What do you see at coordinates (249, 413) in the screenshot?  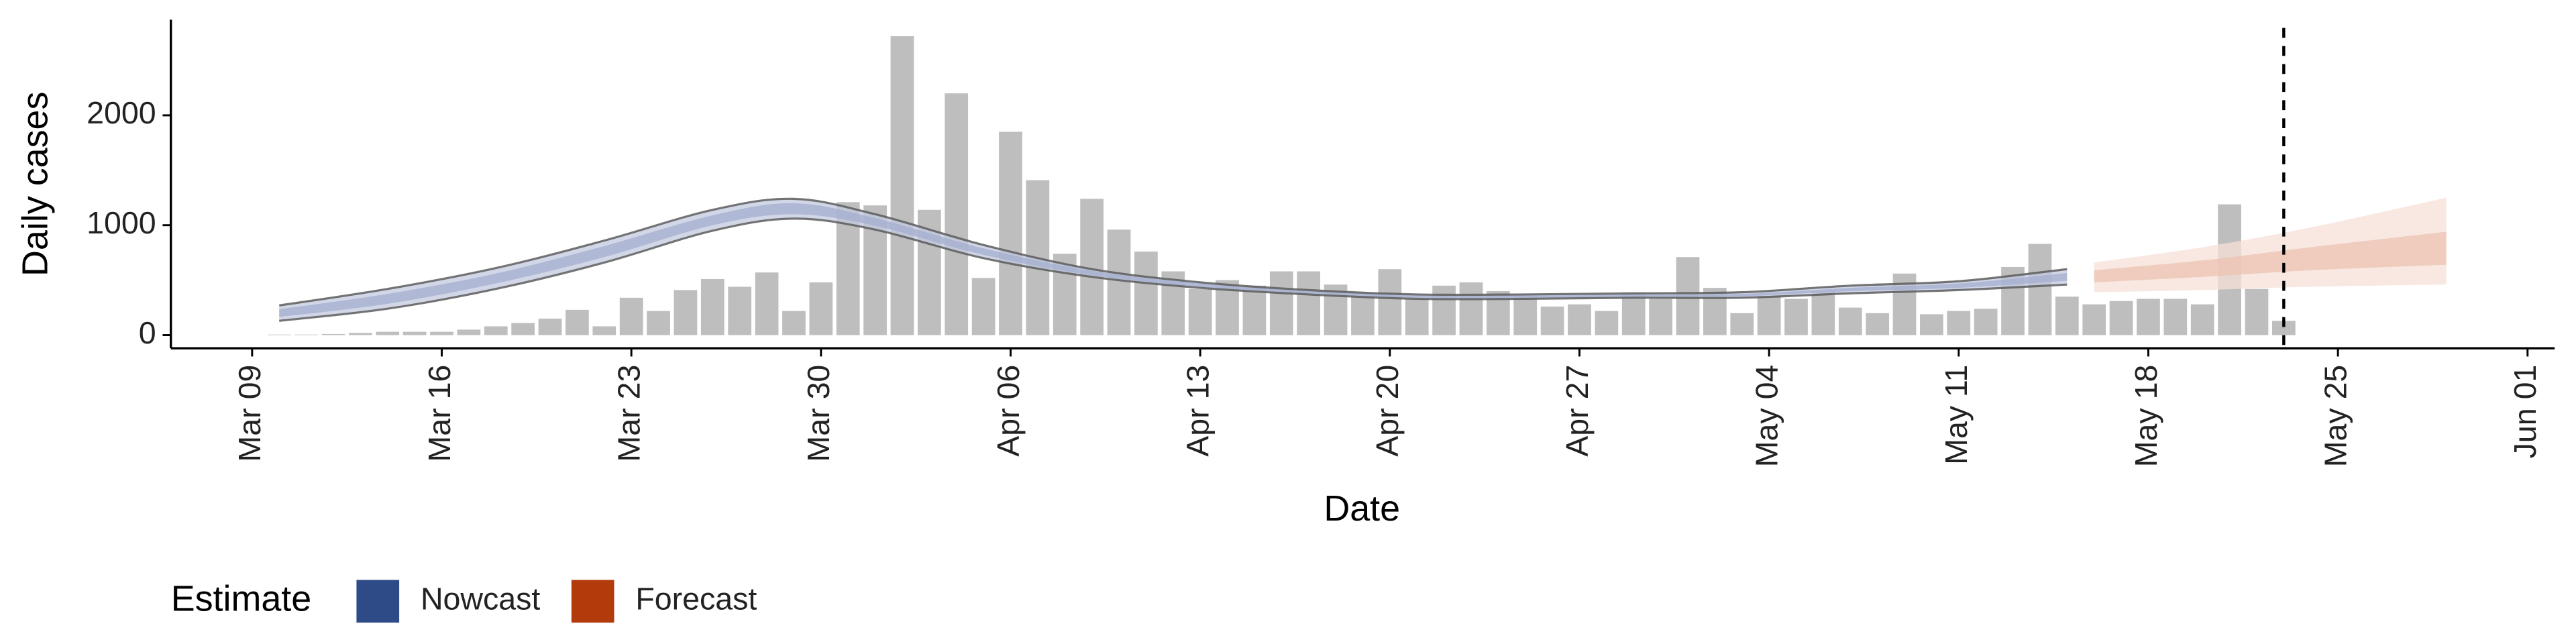 I see `x-tick-label: Mar 09` at bounding box center [249, 413].